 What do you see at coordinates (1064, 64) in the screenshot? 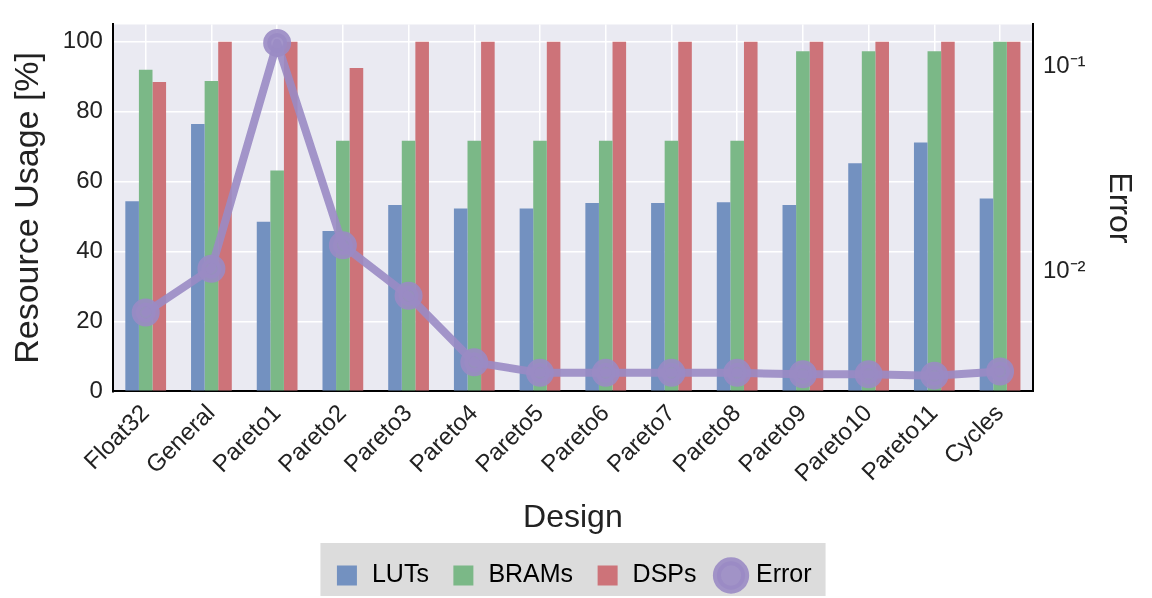
I see `y2-tick-label: 10⁻¹` at bounding box center [1064, 64].